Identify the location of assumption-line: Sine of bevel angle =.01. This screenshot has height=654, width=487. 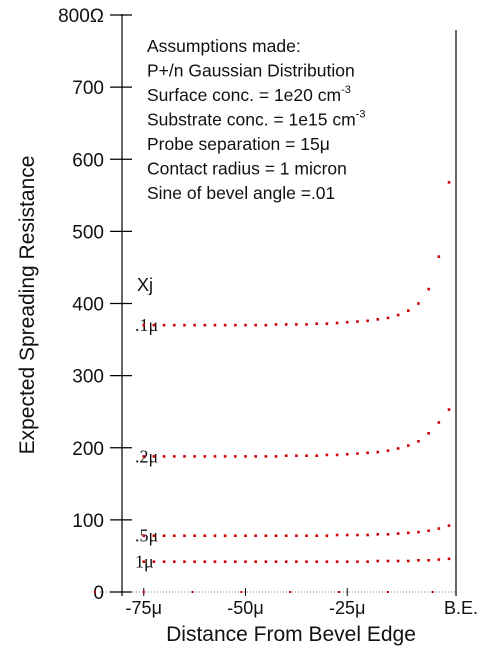
(241, 193).